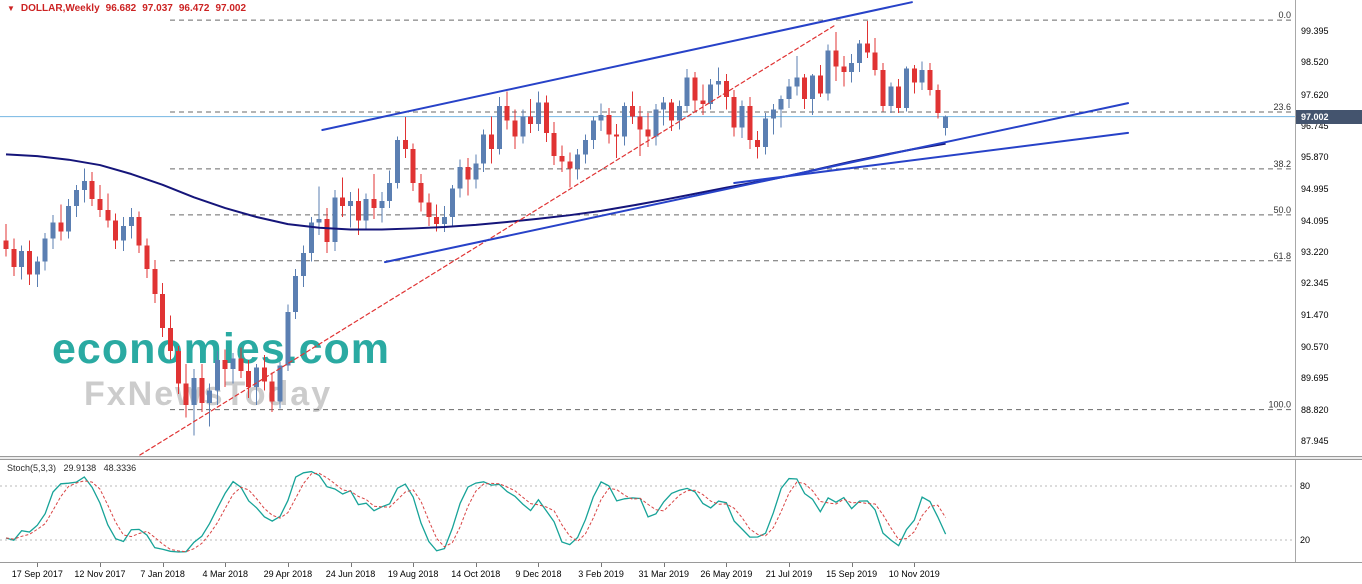 The height and width of the screenshot is (584, 1362). I want to click on price-axis-label: 94.995, so click(1315, 188).